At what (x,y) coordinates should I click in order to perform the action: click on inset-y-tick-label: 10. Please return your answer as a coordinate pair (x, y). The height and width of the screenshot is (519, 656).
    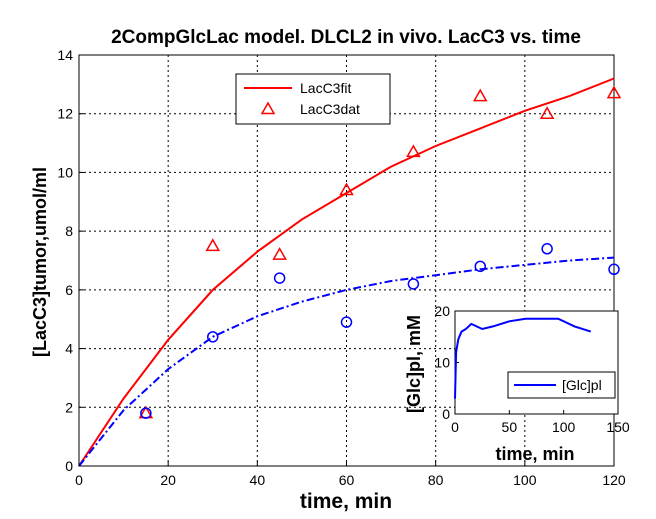
    Looking at the image, I should click on (442, 363).